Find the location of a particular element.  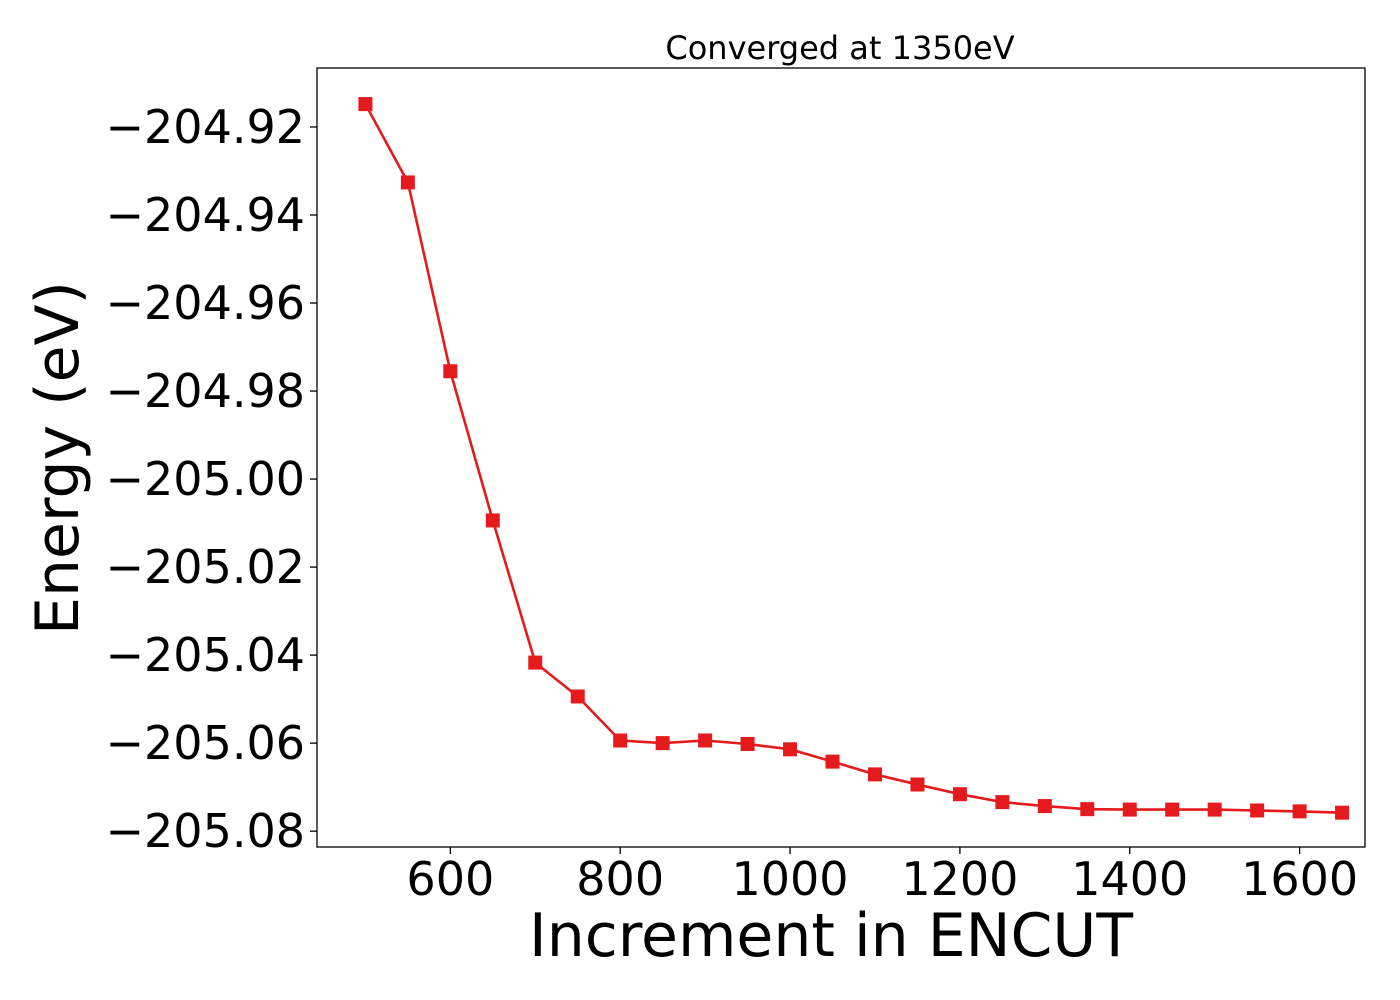

y-tick-label: −205.00 is located at coordinates (206, 479).